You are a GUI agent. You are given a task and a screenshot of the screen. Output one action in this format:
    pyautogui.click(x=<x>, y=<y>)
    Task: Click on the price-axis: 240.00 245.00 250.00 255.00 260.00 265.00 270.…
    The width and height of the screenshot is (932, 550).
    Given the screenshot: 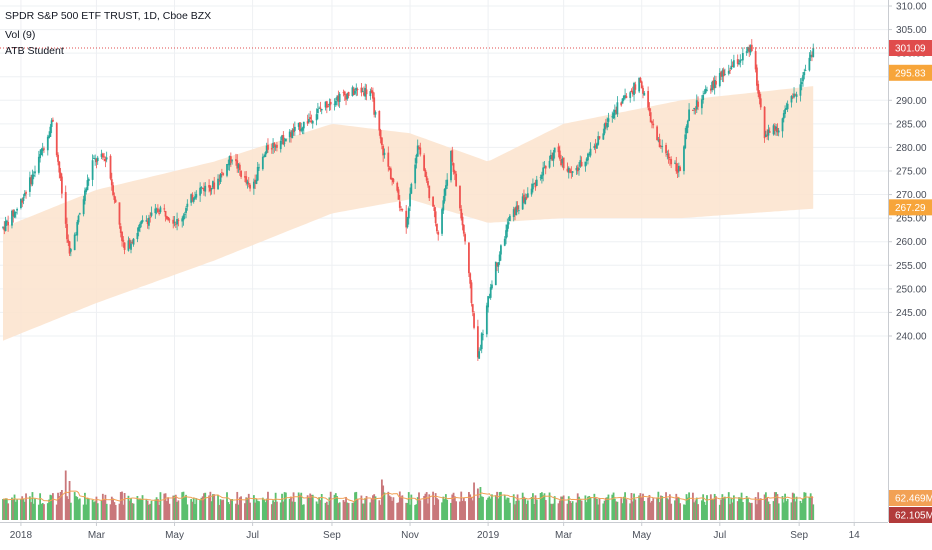 What is the action you would take?
    pyautogui.click(x=907, y=172)
    